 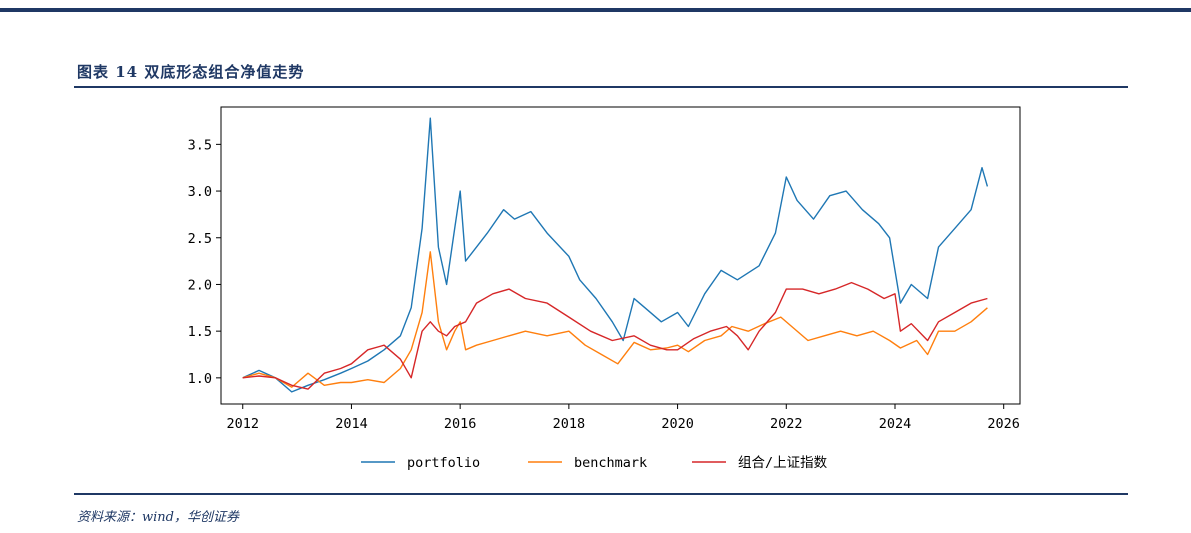 What do you see at coordinates (200, 285) in the screenshot?
I see `y-tick-label: 2.0` at bounding box center [200, 285].